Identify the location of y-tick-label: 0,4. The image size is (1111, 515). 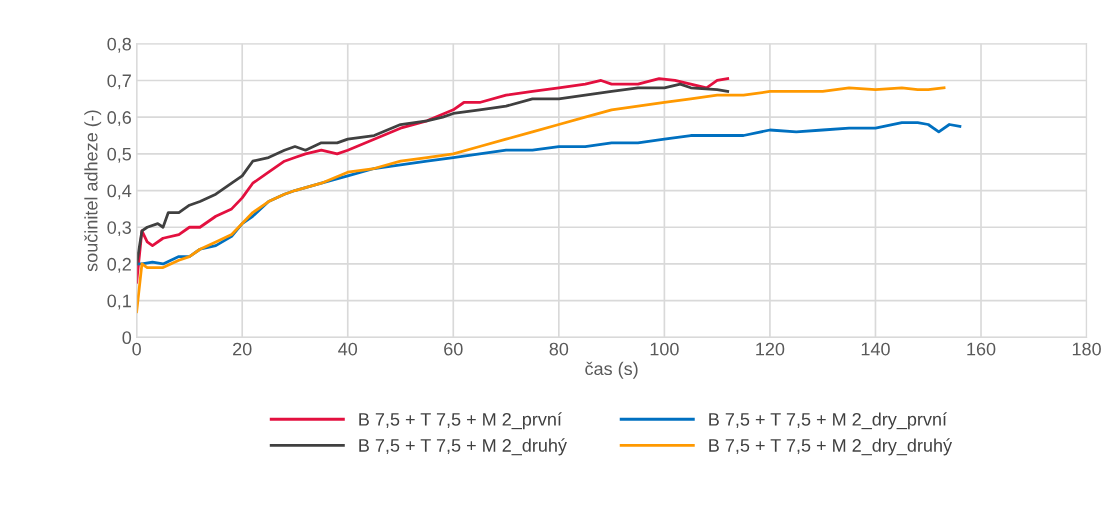
(119, 192).